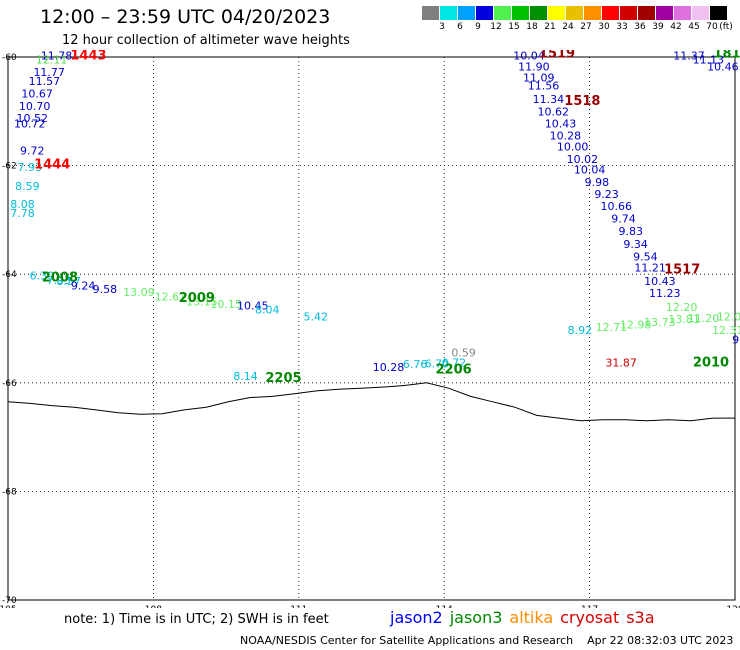 Image resolution: width=740 pixels, height=650 pixels. What do you see at coordinates (437, 364) in the screenshot?
I see `wave-height-value: 6.70` at bounding box center [437, 364].